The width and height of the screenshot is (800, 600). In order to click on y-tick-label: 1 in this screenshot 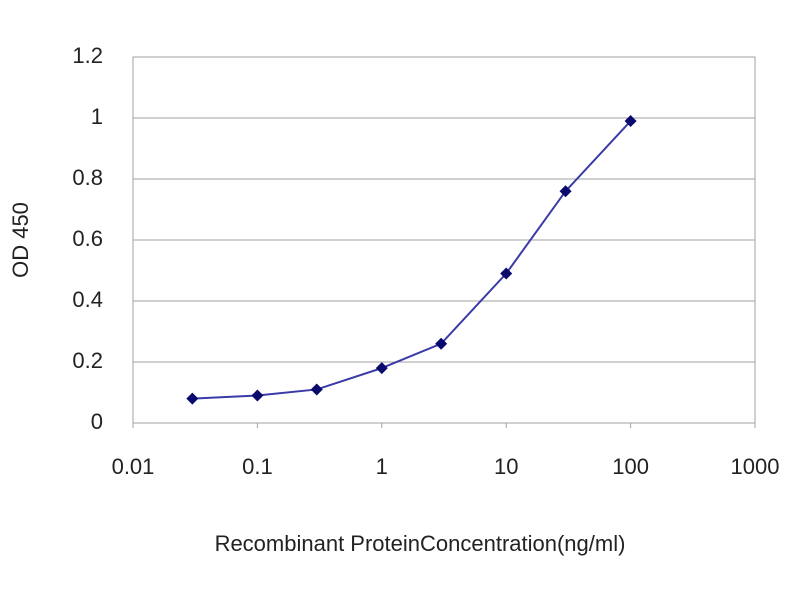, I will do `click(97, 116)`.